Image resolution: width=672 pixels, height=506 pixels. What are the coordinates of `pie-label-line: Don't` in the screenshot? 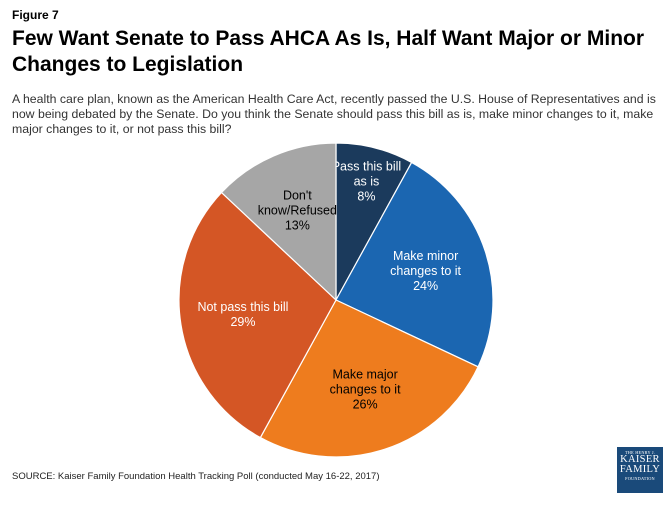 It's located at (297, 196).